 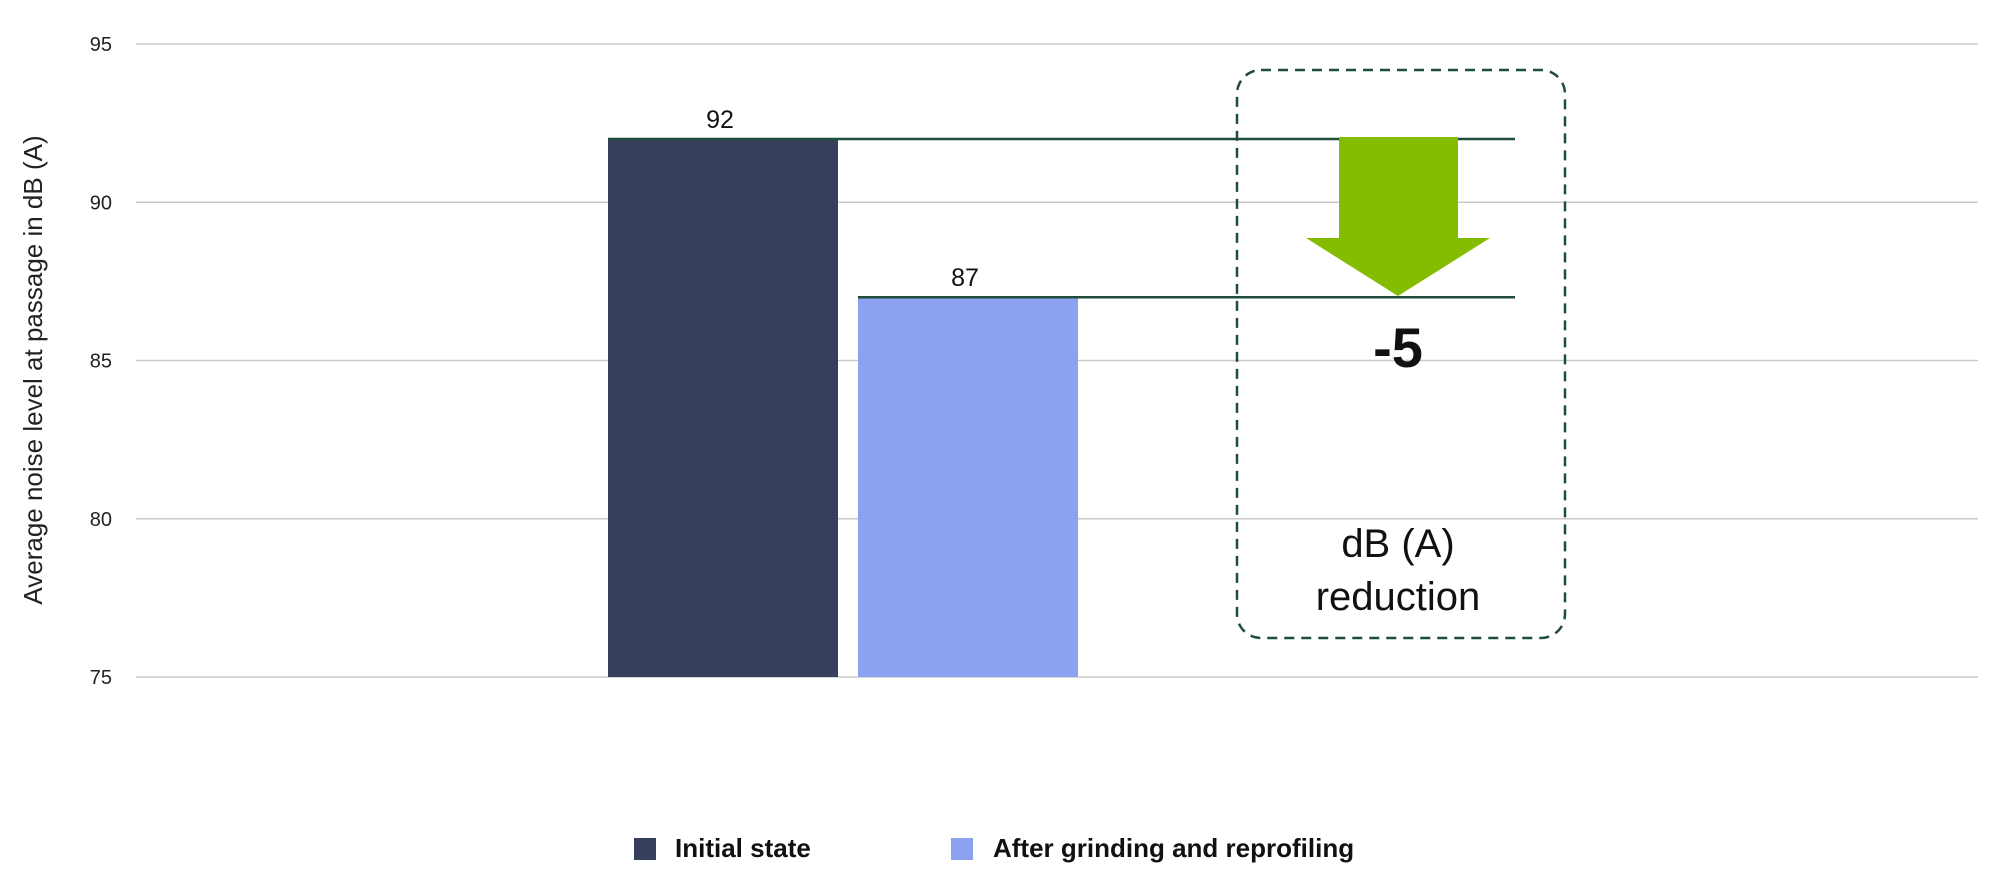 What do you see at coordinates (101, 678) in the screenshot?
I see `y-tick-label-75: 75` at bounding box center [101, 678].